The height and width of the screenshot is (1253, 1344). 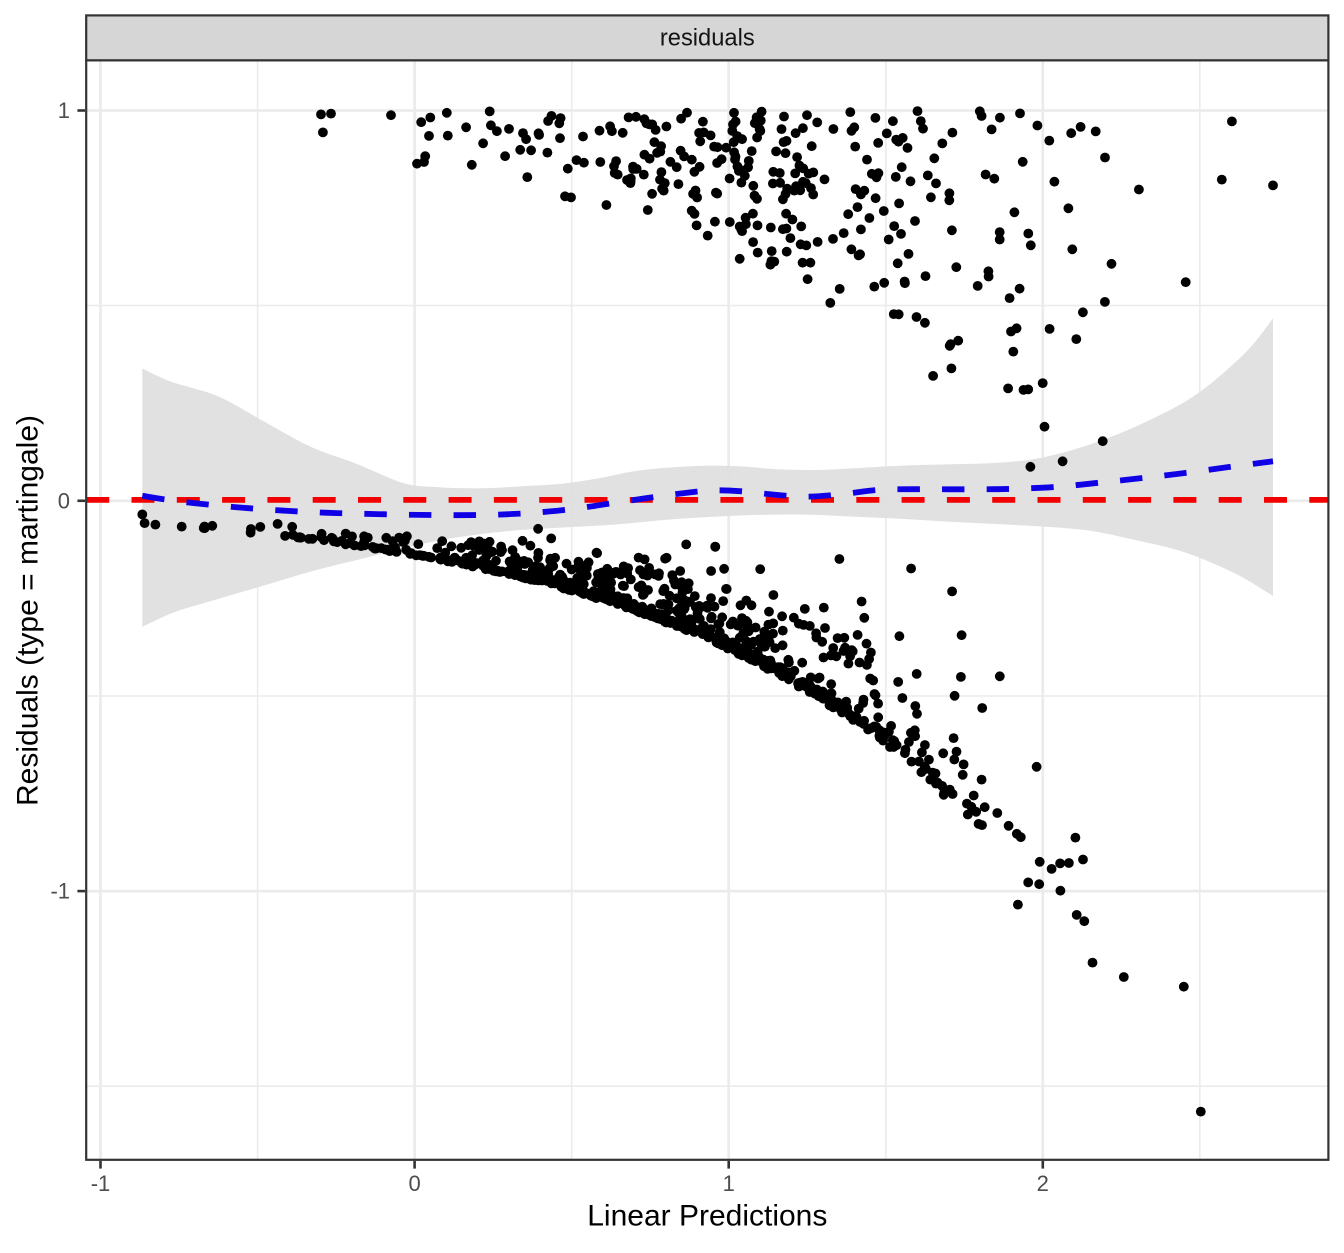 What do you see at coordinates (28, 610) in the screenshot?
I see `svg-text: Residuals (type = martingale)` at bounding box center [28, 610].